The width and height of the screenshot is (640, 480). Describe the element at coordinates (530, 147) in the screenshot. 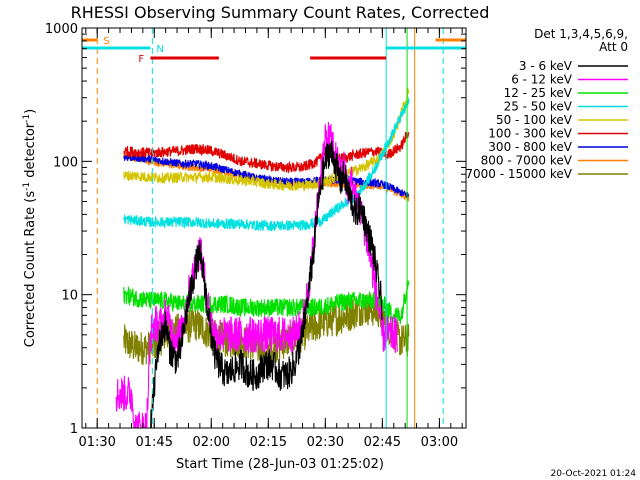

I see `legend-entry-label: 300 - 800 keV` at that location.